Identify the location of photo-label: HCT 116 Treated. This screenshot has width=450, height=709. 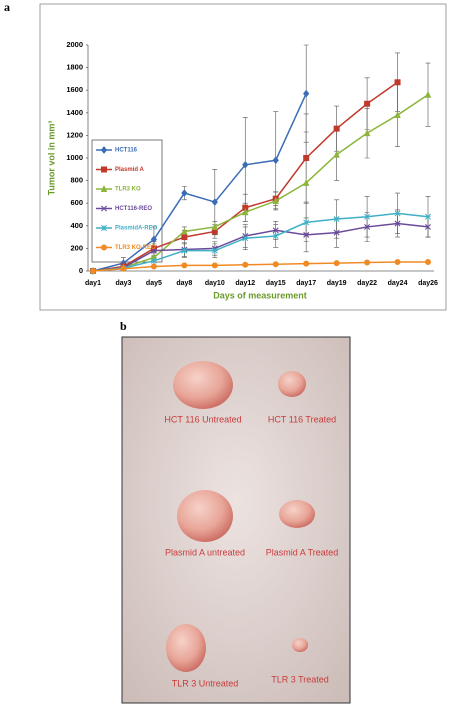
(302, 419).